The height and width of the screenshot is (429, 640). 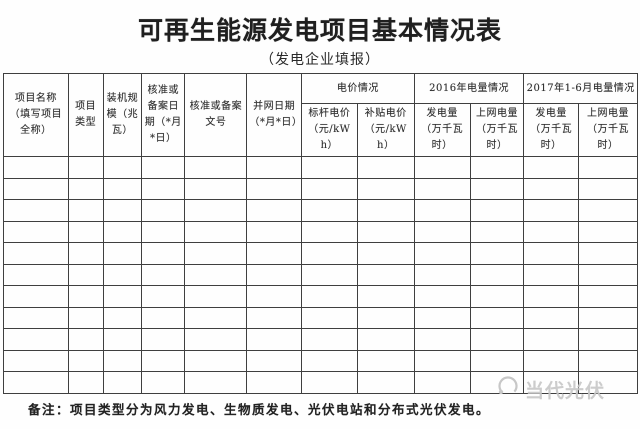 What do you see at coordinates (85, 115) in the screenshot?
I see `col-header-project-type: 项目类型` at bounding box center [85, 115].